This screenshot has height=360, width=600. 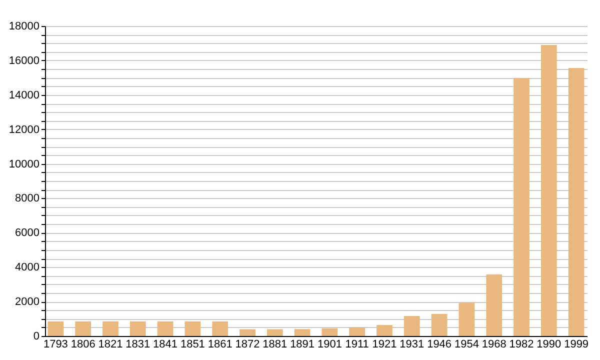 I want to click on y-tick-label: 6000, so click(x=27, y=233).